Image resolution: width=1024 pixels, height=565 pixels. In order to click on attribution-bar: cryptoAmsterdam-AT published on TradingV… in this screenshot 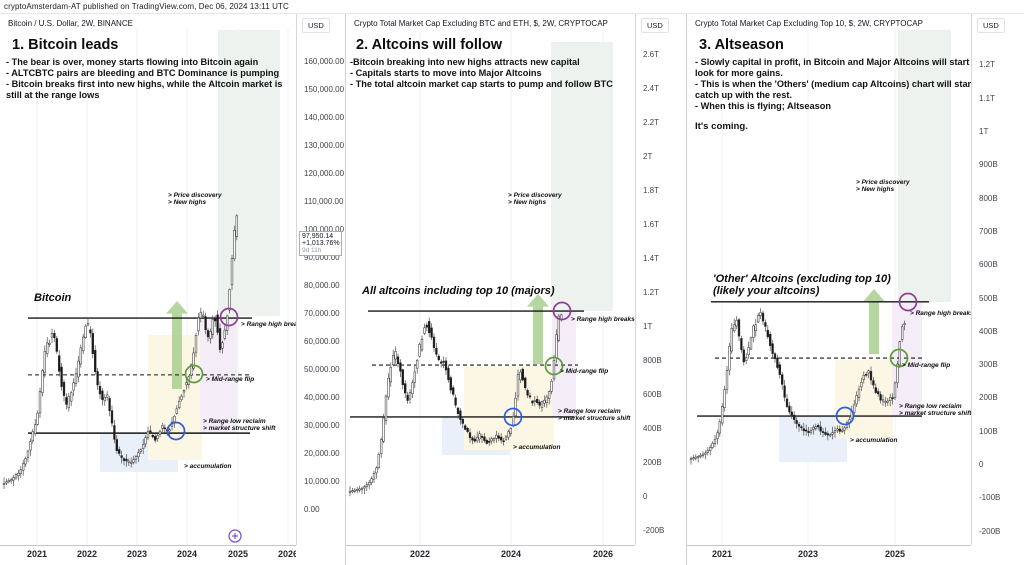, I will do `click(512, 7)`.